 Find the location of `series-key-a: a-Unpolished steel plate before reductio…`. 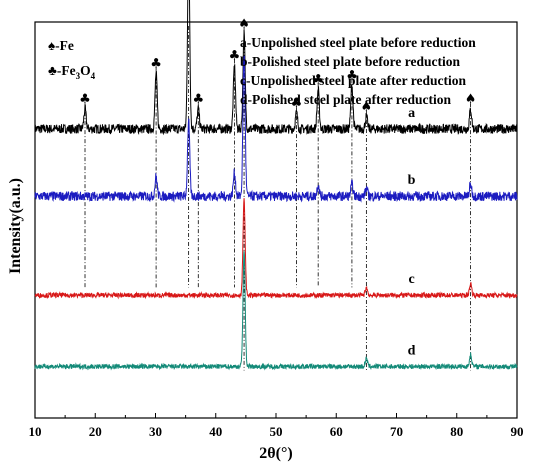

series-key-a: a-Unpolished steel plate before reductio… is located at coordinates (358, 42).